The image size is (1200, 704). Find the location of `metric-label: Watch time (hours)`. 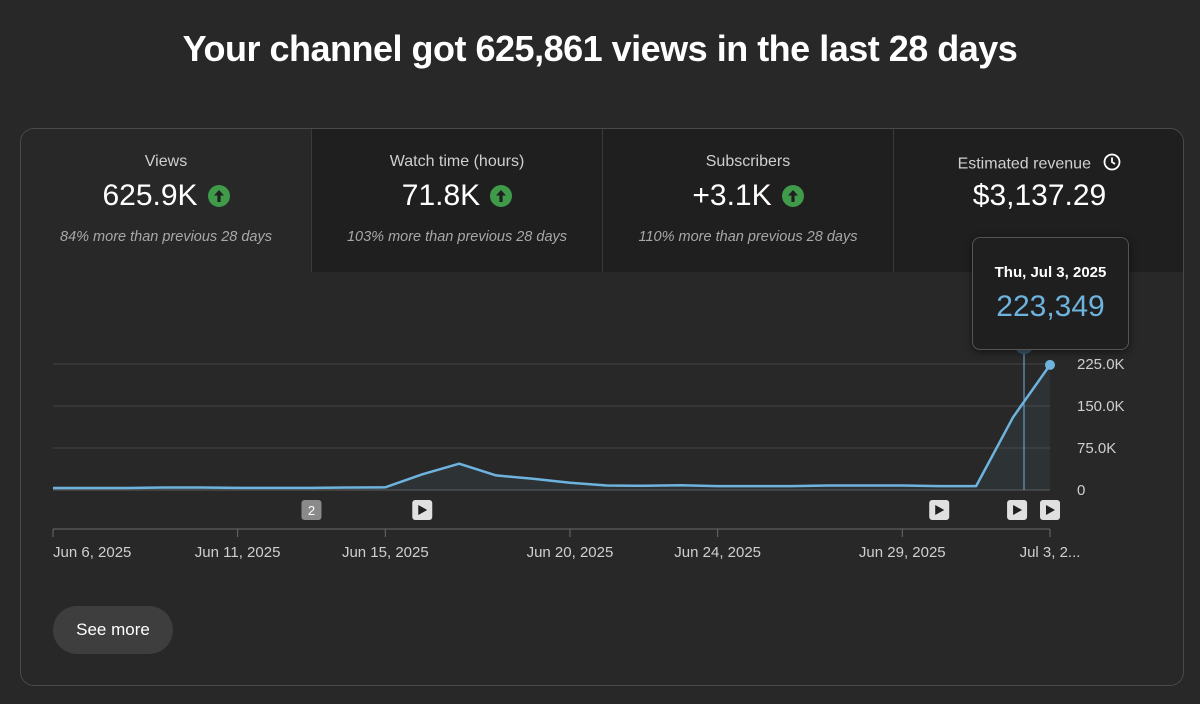

metric-label: Watch time (hours) is located at coordinates (457, 161).